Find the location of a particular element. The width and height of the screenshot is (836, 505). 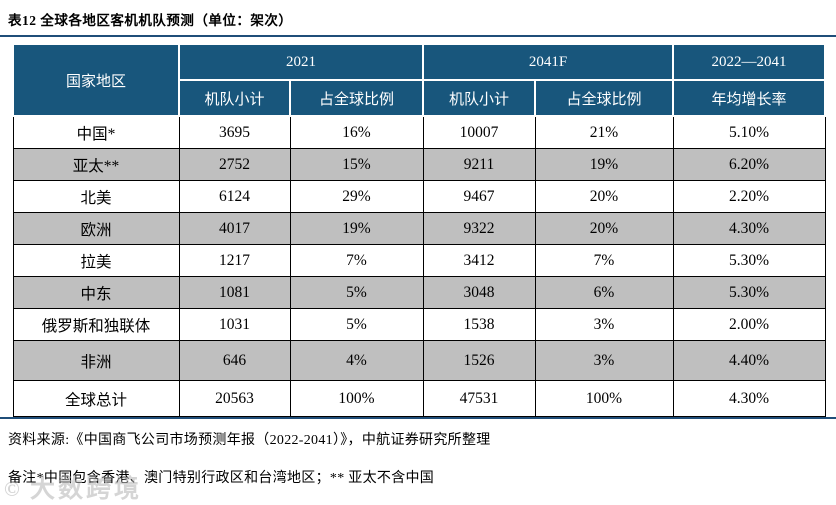

table-cell: 全球总计 is located at coordinates (96, 398).